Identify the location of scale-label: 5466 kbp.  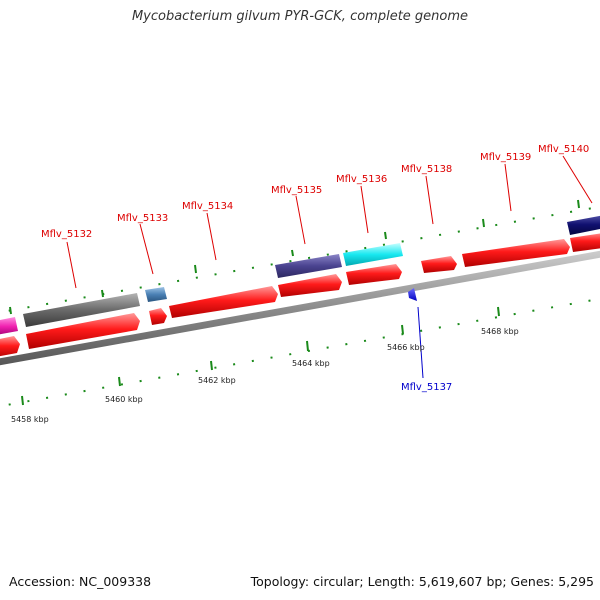
(406, 347).